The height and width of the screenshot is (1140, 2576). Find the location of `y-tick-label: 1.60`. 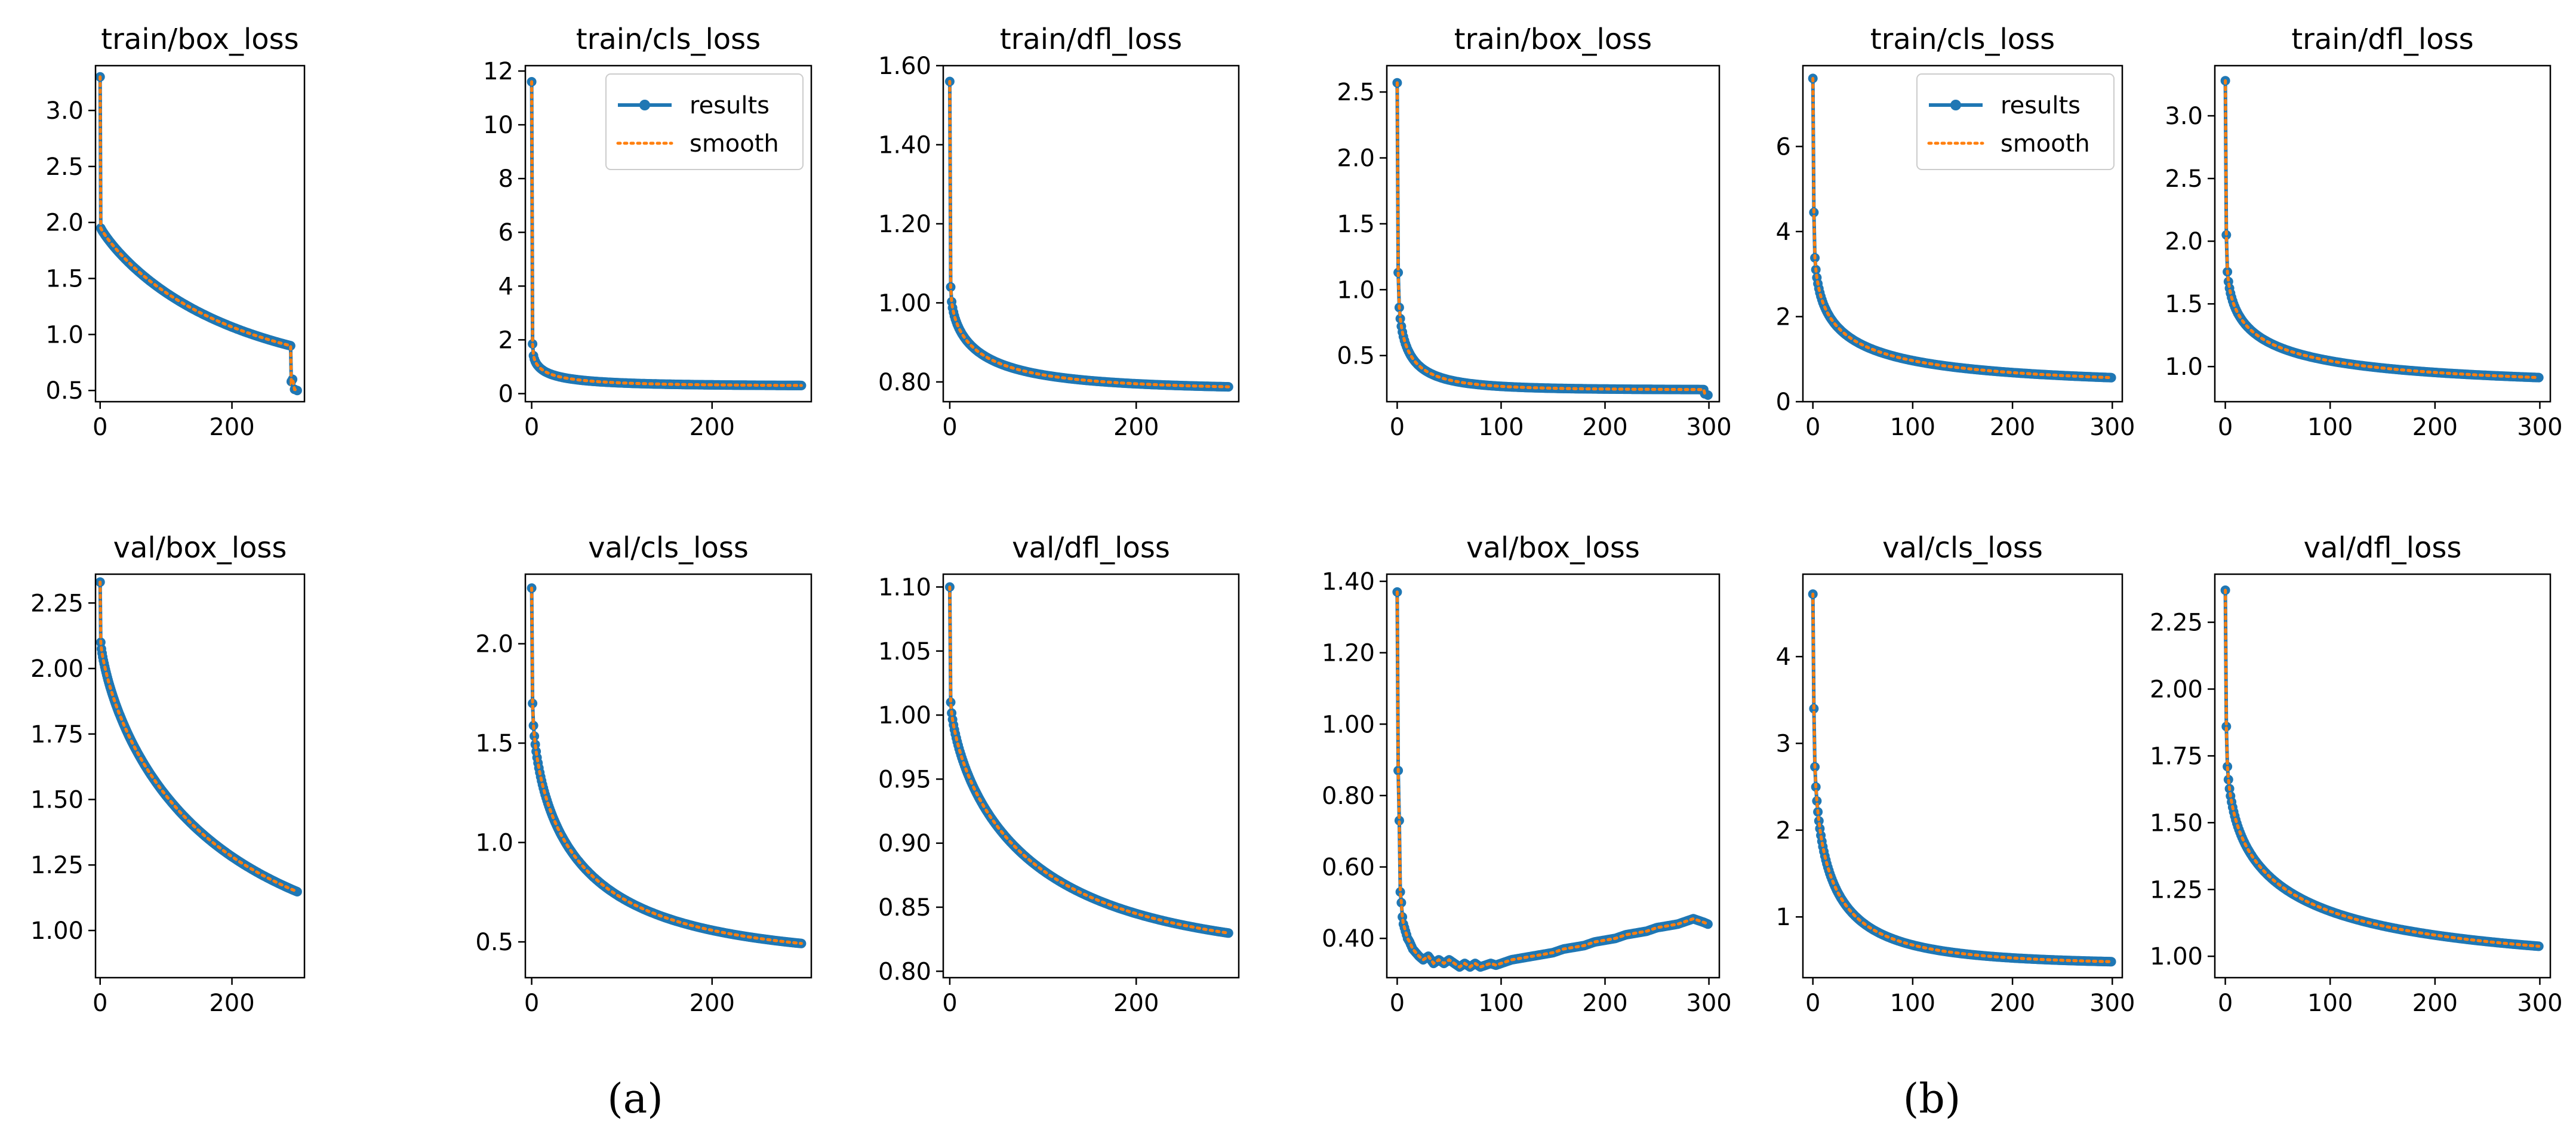

y-tick-label: 1.60 is located at coordinates (904, 66).